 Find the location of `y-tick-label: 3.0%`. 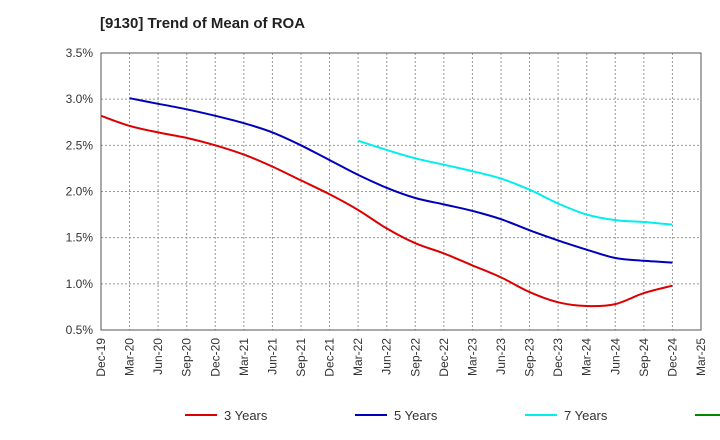

y-tick-label: 3.0% is located at coordinates (80, 99).